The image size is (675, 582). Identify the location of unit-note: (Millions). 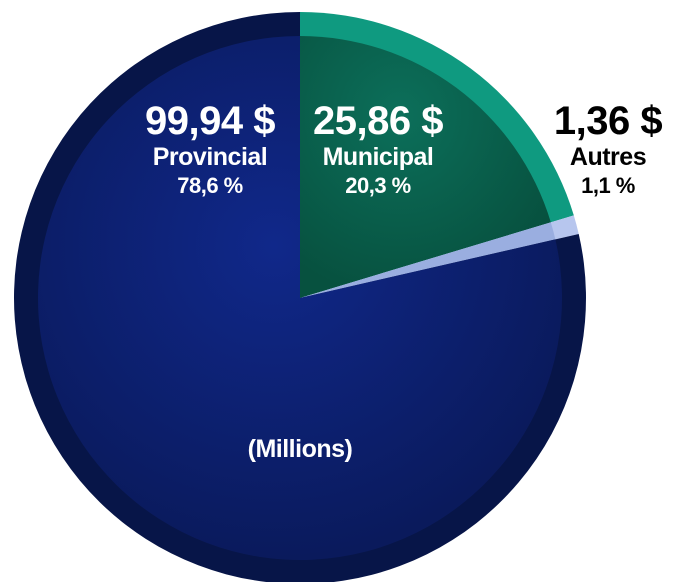
(300, 449).